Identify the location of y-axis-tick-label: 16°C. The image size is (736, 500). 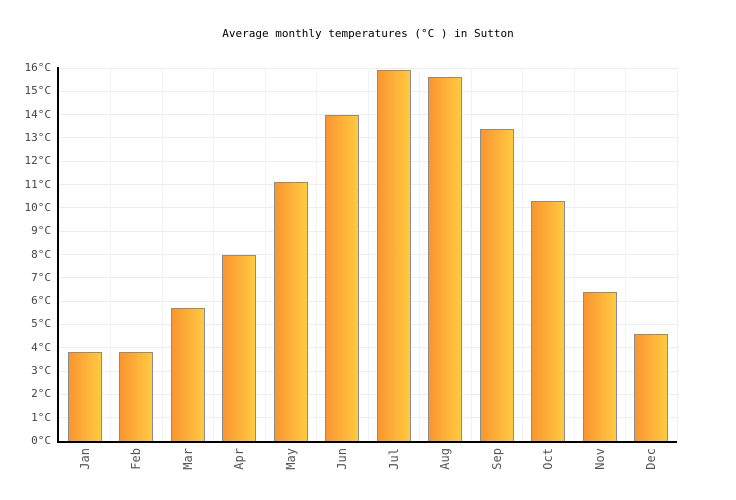
(38, 67).